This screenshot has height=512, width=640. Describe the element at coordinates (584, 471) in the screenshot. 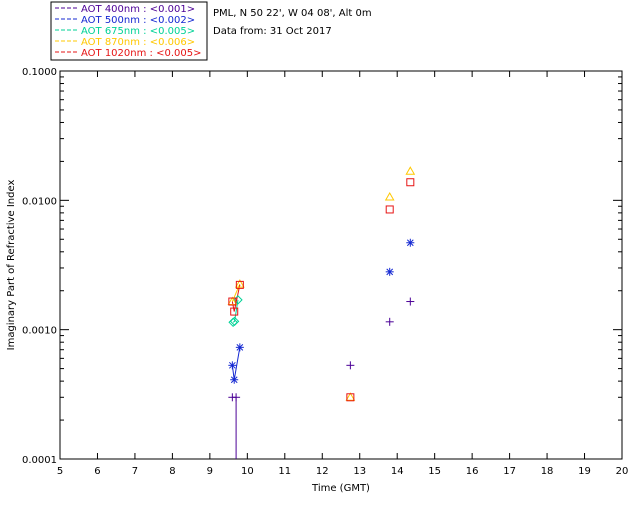

I see `x-tick-label: 19` at that location.